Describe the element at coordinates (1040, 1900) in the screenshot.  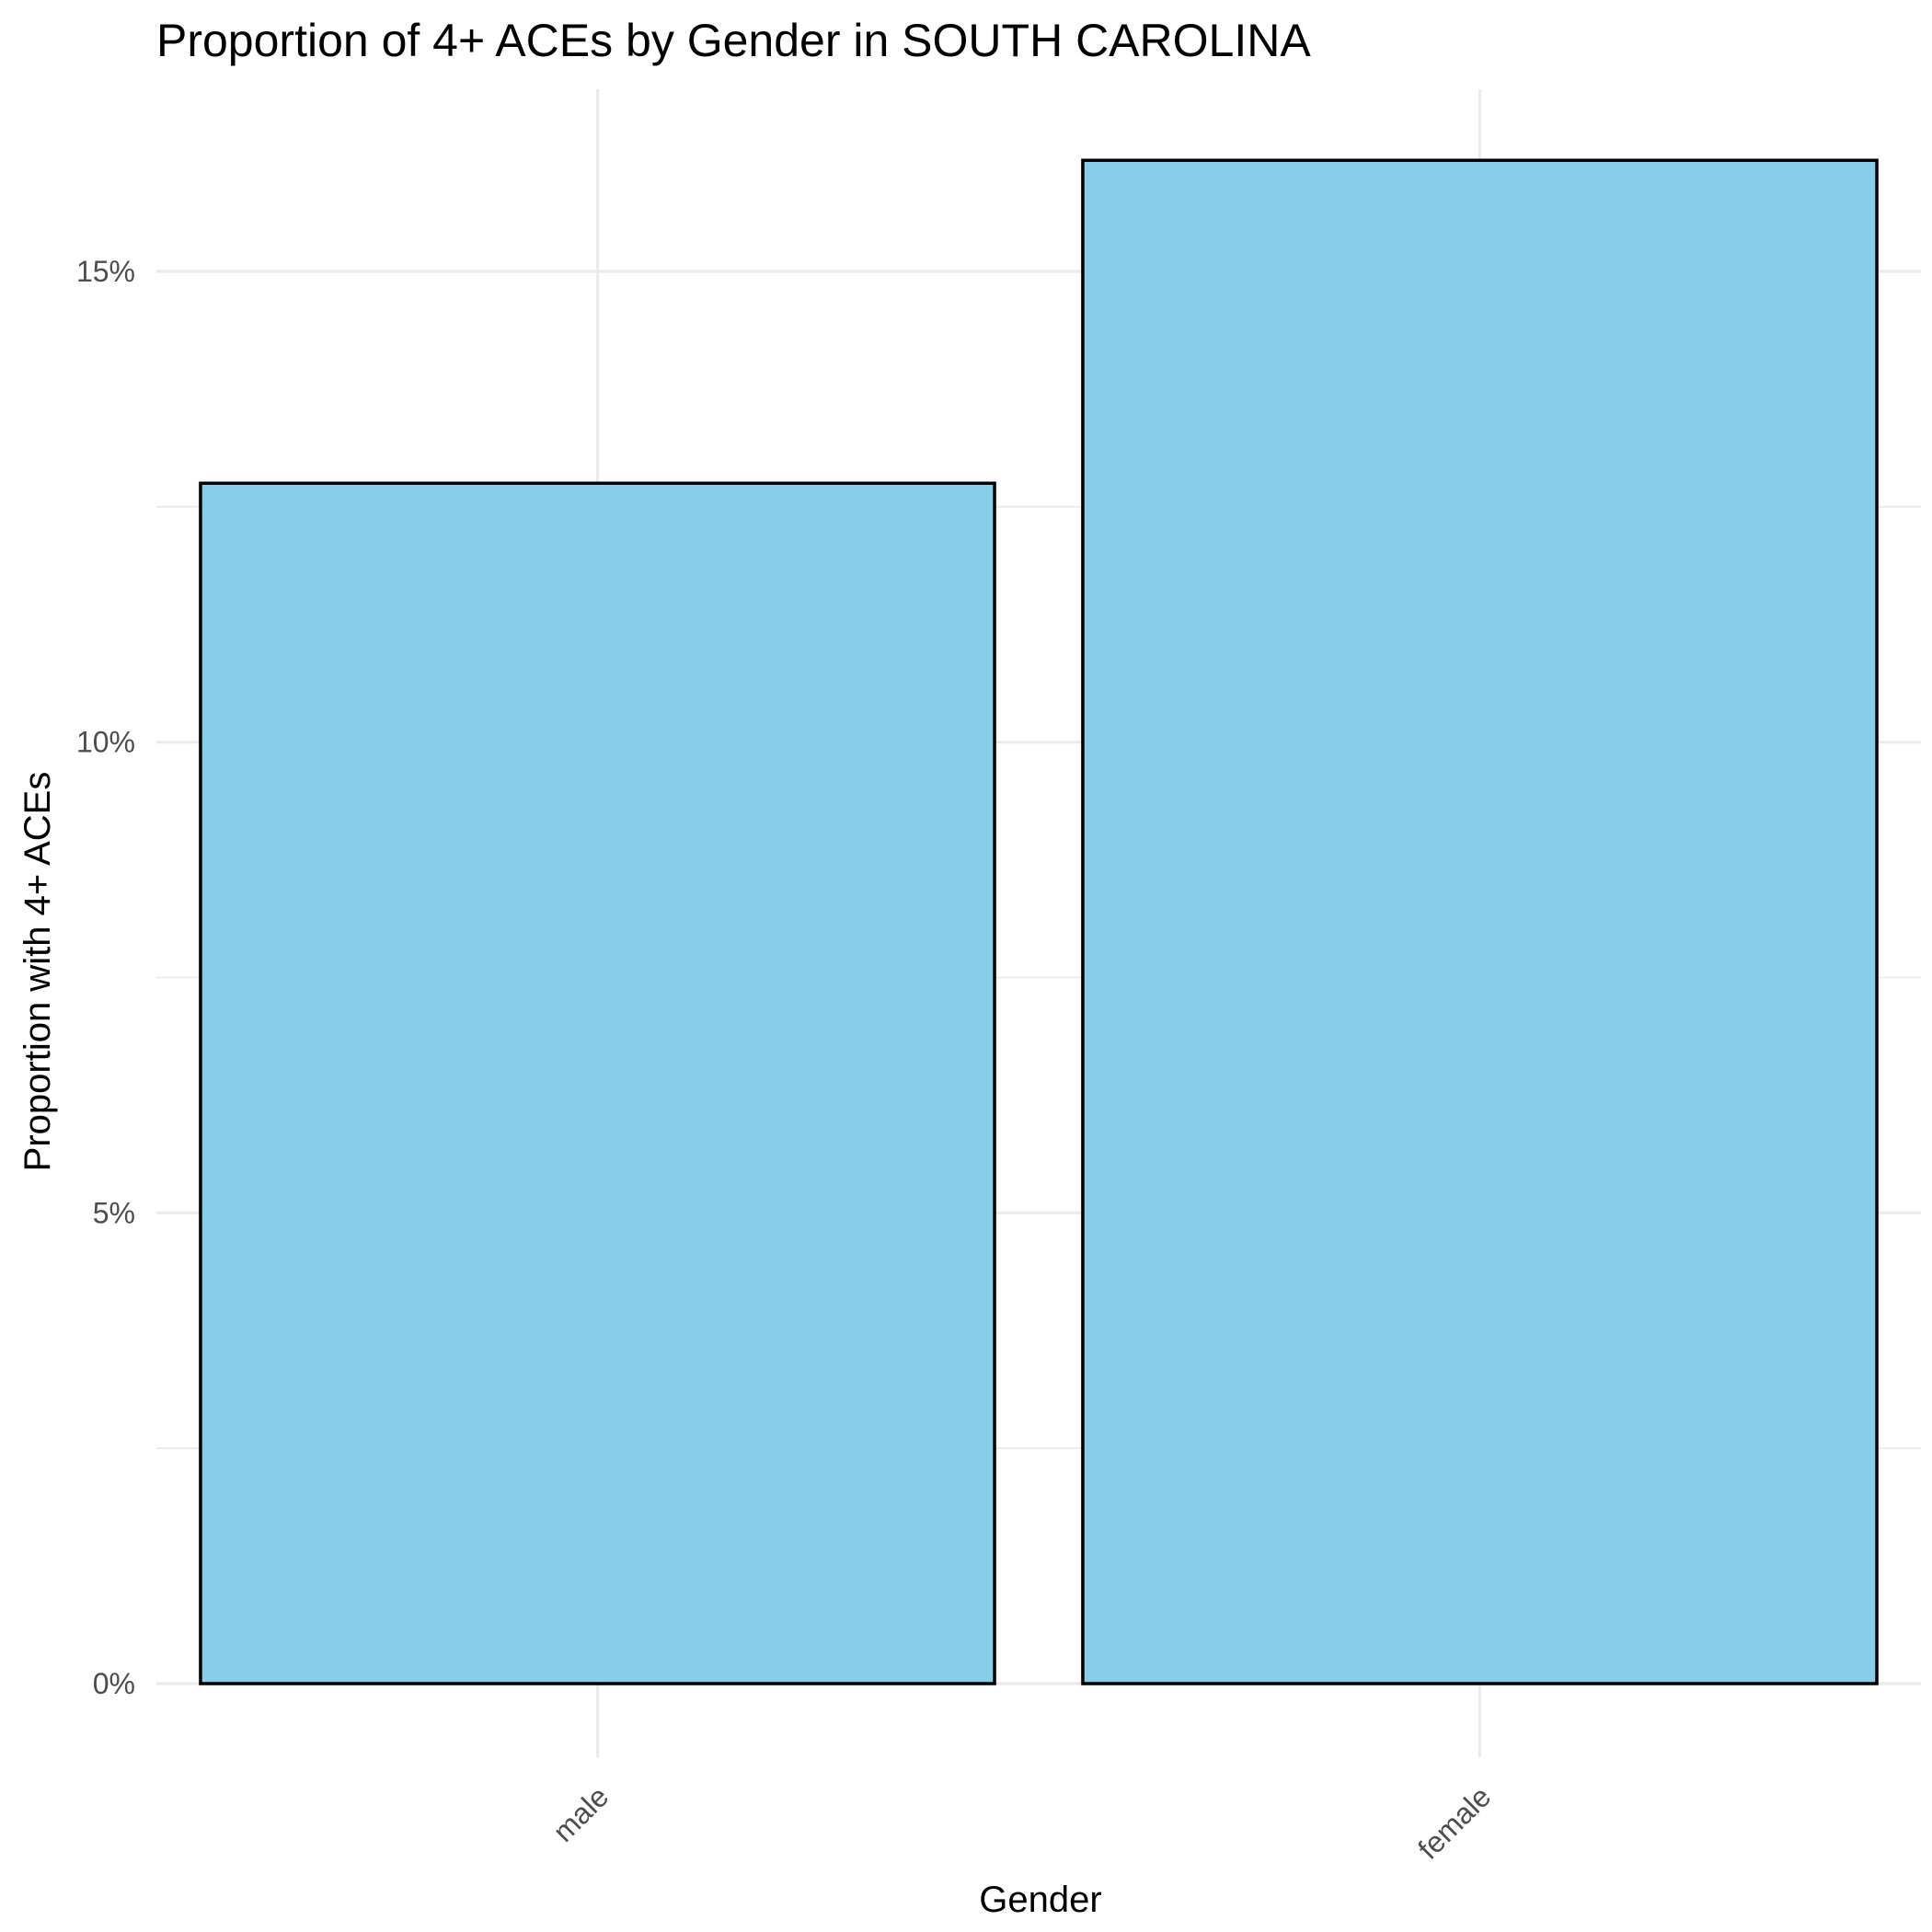
I see `x-axis-title: Gender` at that location.